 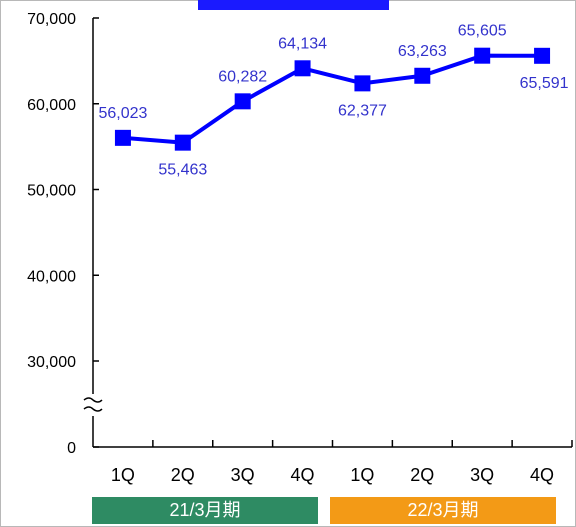 What do you see at coordinates (93, 409) in the screenshot?
I see `axis-break-mark-lower` at bounding box center [93, 409].